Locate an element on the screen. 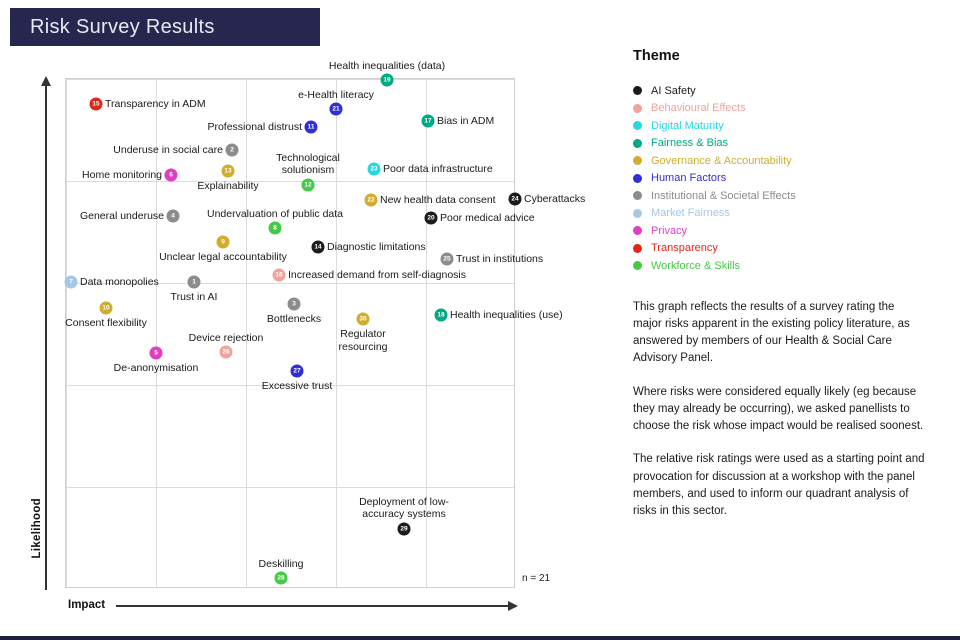  risk-label: Cyberattacks is located at coordinates (555, 199).